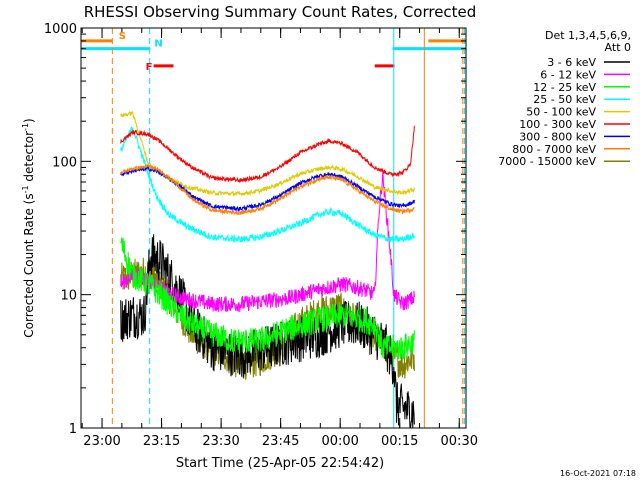  I want to click on annotation-F: F, so click(149, 67).